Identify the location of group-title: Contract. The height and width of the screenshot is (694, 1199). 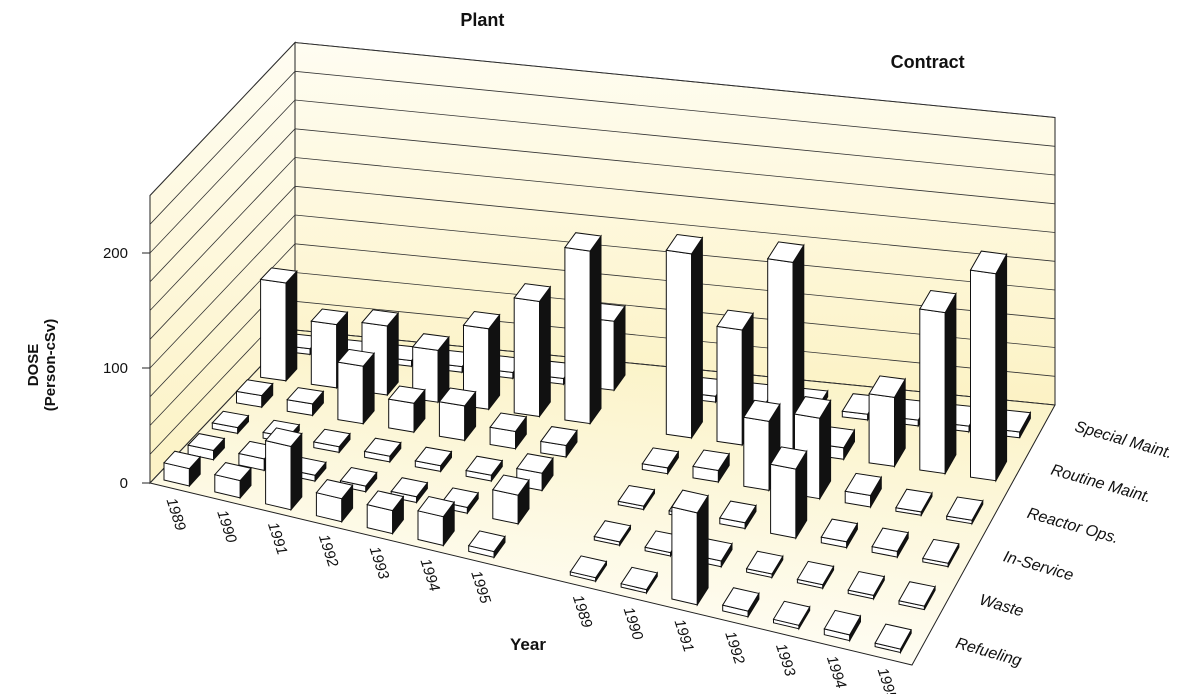
(928, 62).